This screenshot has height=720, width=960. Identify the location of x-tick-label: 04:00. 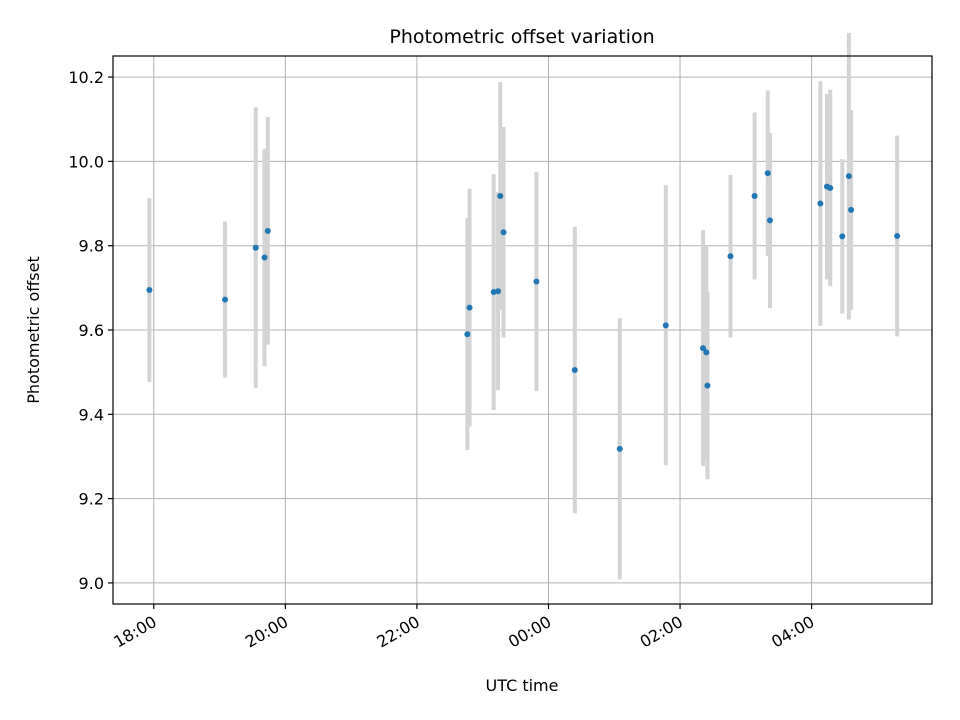
(792, 632).